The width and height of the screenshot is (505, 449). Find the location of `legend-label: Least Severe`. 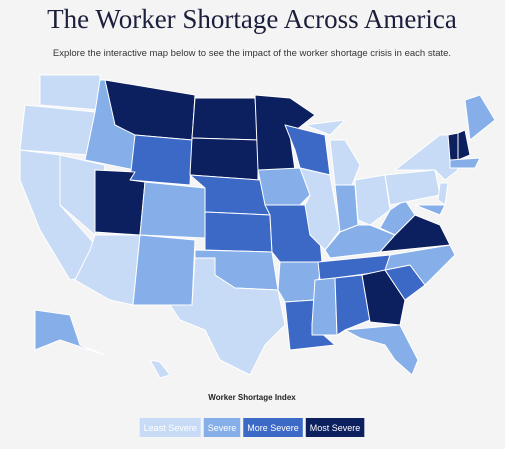

legend-label: Least Severe is located at coordinates (170, 428).